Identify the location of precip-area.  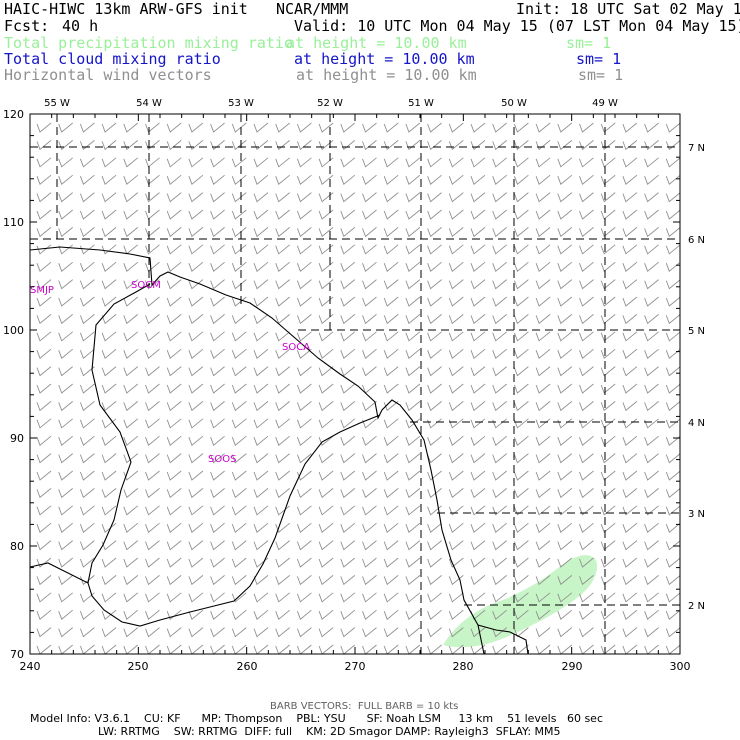
(520, 601).